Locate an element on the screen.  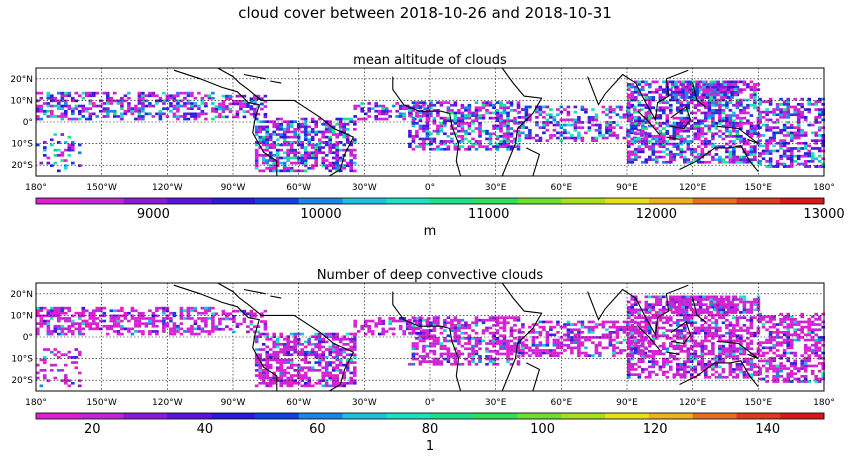
x-tick-label: 180° is located at coordinates (36, 188).